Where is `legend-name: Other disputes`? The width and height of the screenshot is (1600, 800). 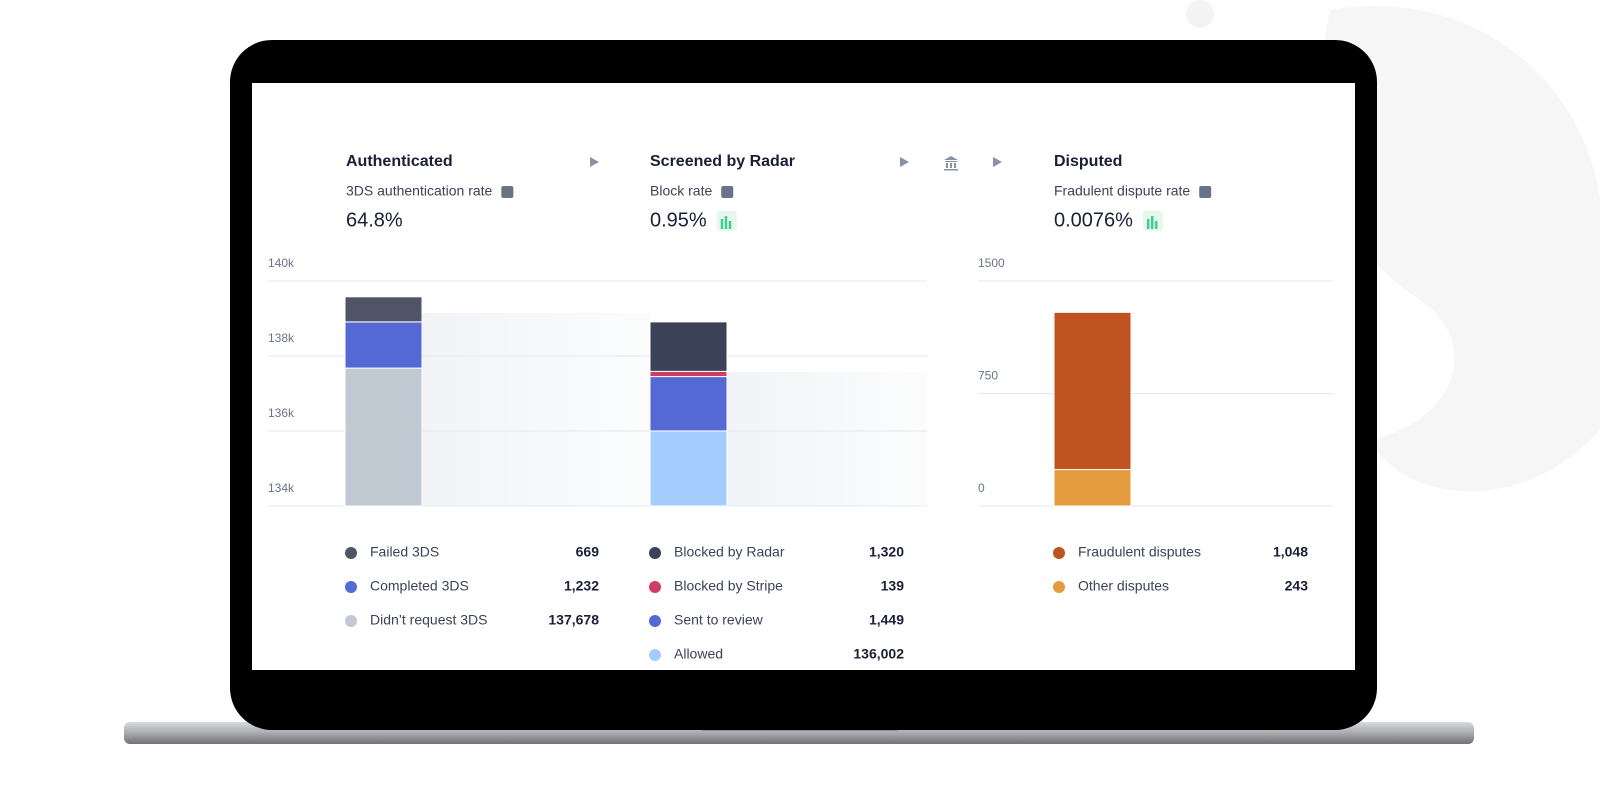 legend-name: Other disputes is located at coordinates (1123, 586).